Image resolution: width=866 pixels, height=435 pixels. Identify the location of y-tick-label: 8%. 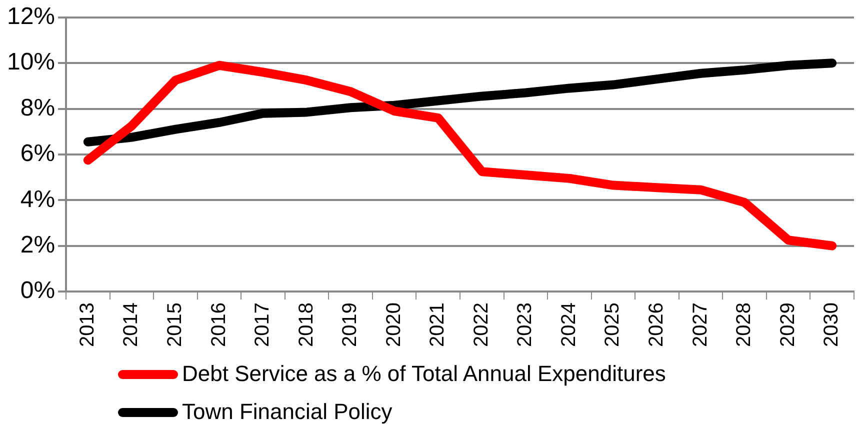
(38, 108).